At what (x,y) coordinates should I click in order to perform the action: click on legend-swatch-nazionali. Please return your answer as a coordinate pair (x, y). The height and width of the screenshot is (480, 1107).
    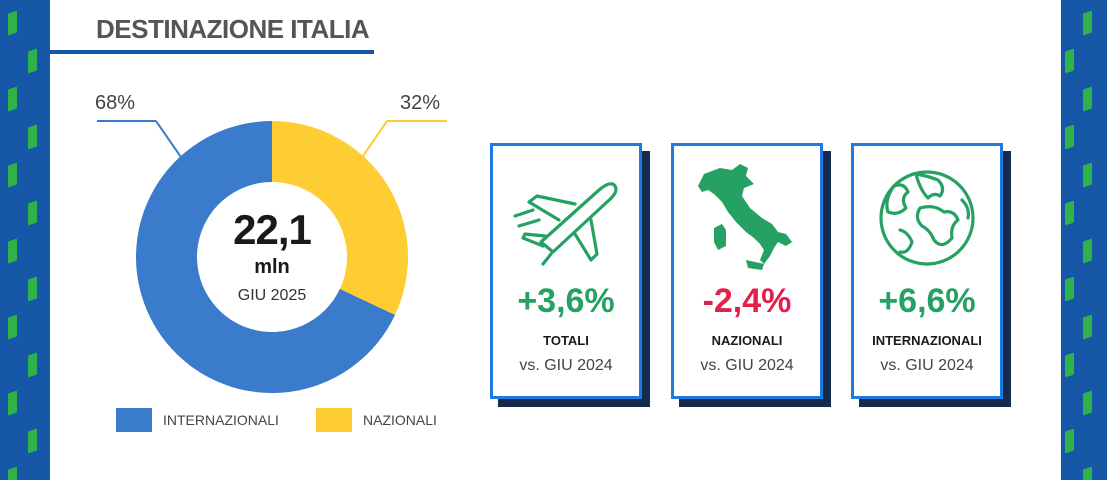
    Looking at the image, I should click on (334, 420).